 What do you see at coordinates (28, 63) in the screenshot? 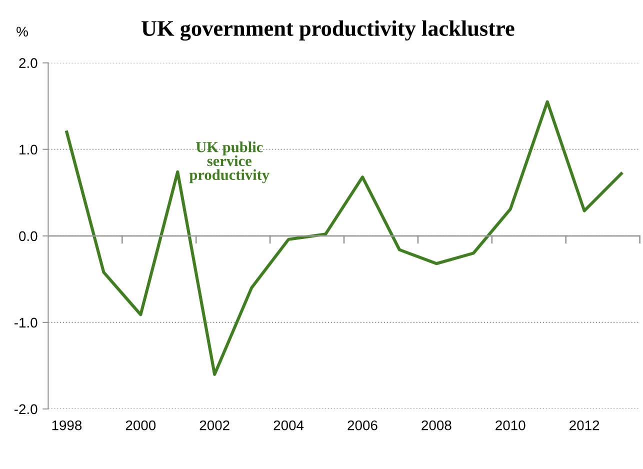
I see `y-tick-label: 2.0` at bounding box center [28, 63].